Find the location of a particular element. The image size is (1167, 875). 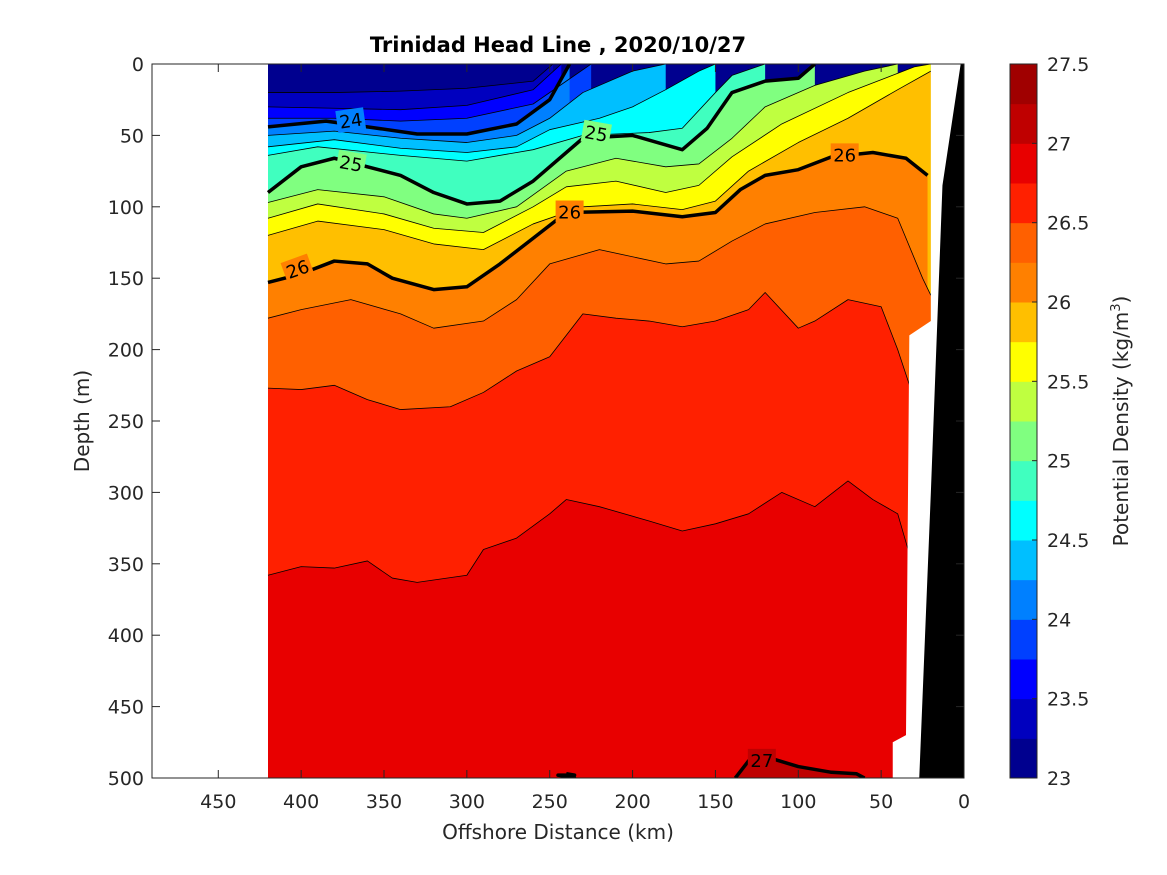

contour-label-5: 26 is located at coordinates (844, 154).